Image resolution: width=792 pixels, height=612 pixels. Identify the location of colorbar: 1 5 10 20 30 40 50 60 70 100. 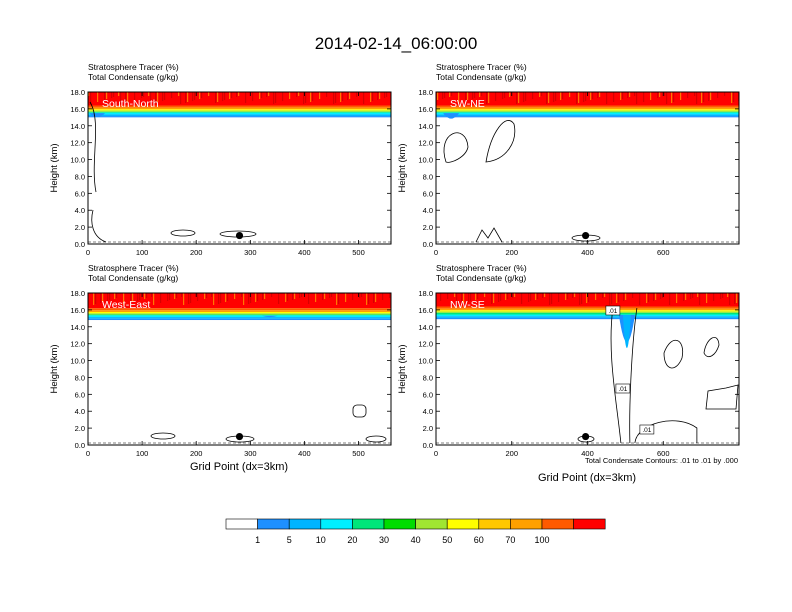
(415, 531).